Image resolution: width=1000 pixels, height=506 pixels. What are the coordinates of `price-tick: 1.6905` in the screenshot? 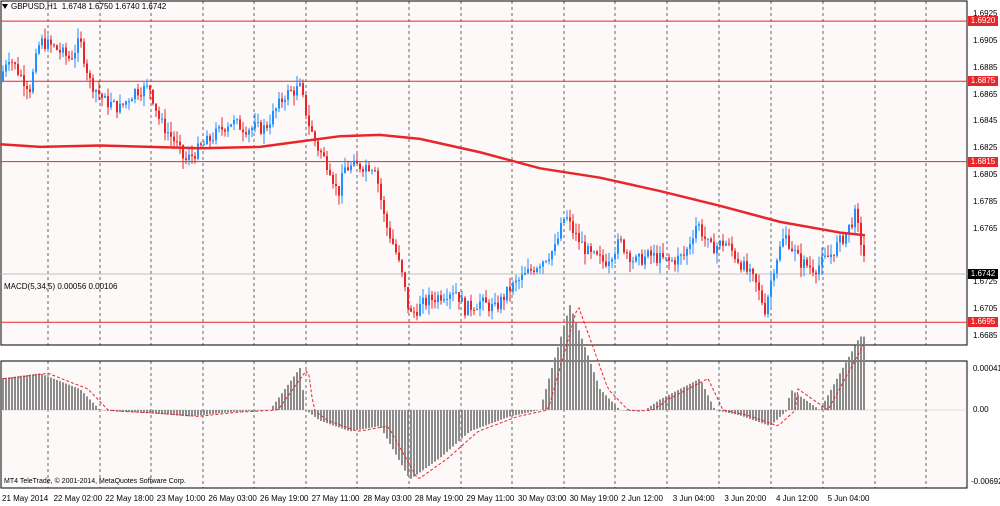 It's located at (985, 41).